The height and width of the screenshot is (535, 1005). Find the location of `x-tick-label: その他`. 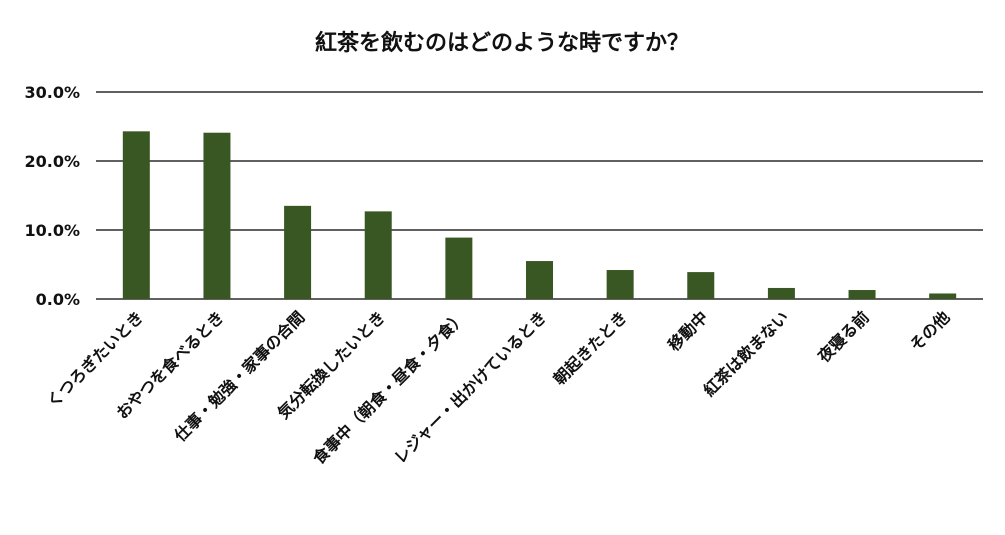

x-tick-label: その他 is located at coordinates (929, 330).